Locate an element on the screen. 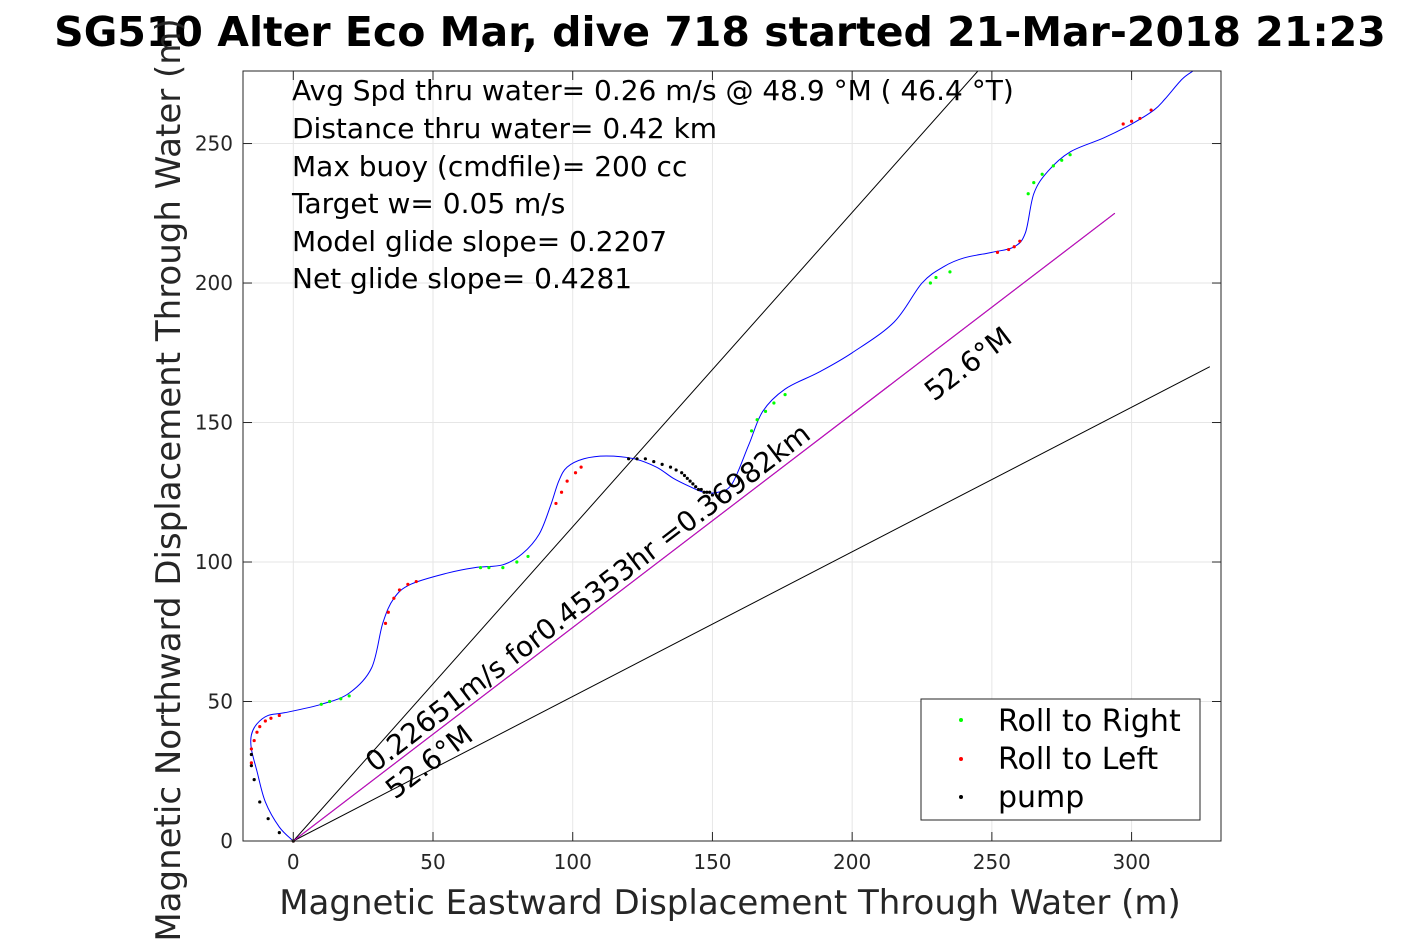  x-tick-label: 150 is located at coordinates (712, 862).